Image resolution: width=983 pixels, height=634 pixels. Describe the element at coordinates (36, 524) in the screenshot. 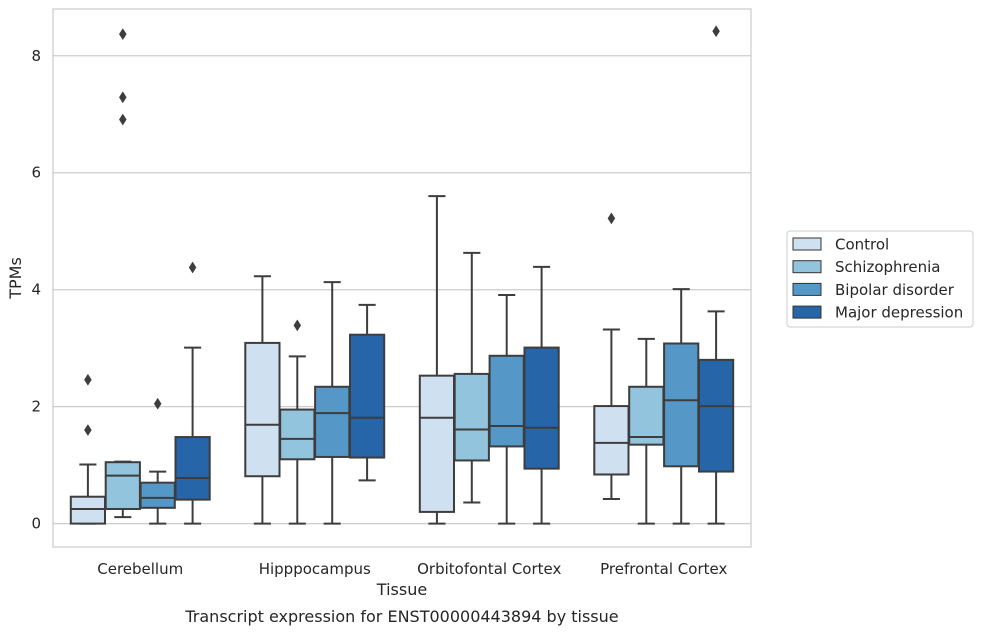

I see `y-tick-label: 0` at that location.